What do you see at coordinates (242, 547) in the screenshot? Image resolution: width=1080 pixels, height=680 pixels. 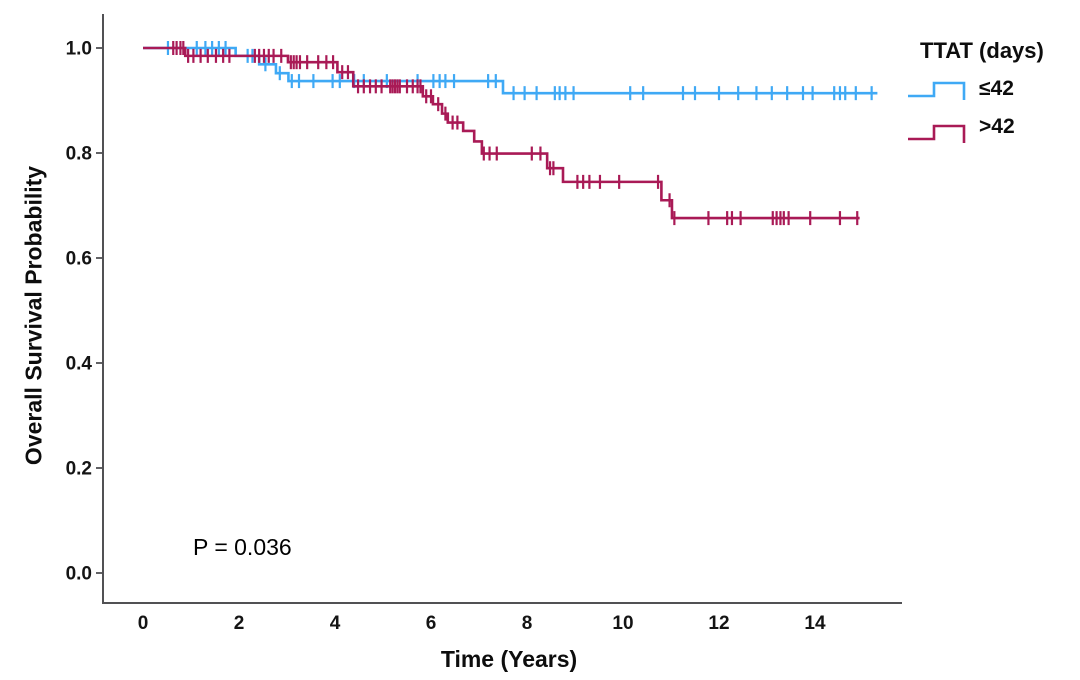 I see `p-value-annotation: P = 0.036` at bounding box center [242, 547].